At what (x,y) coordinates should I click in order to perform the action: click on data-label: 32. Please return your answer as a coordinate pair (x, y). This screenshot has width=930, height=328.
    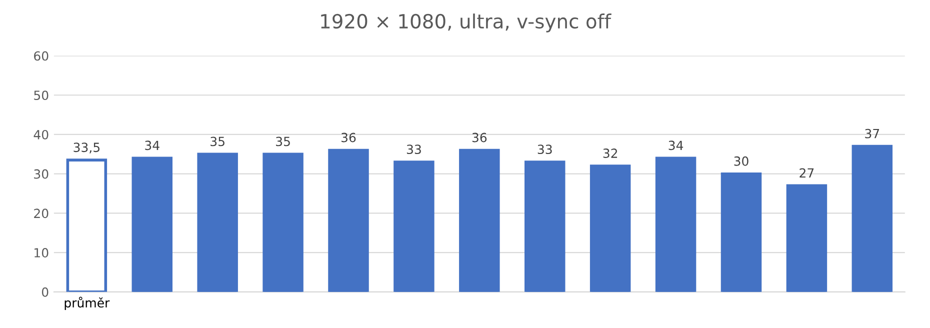
    Looking at the image, I should click on (610, 153).